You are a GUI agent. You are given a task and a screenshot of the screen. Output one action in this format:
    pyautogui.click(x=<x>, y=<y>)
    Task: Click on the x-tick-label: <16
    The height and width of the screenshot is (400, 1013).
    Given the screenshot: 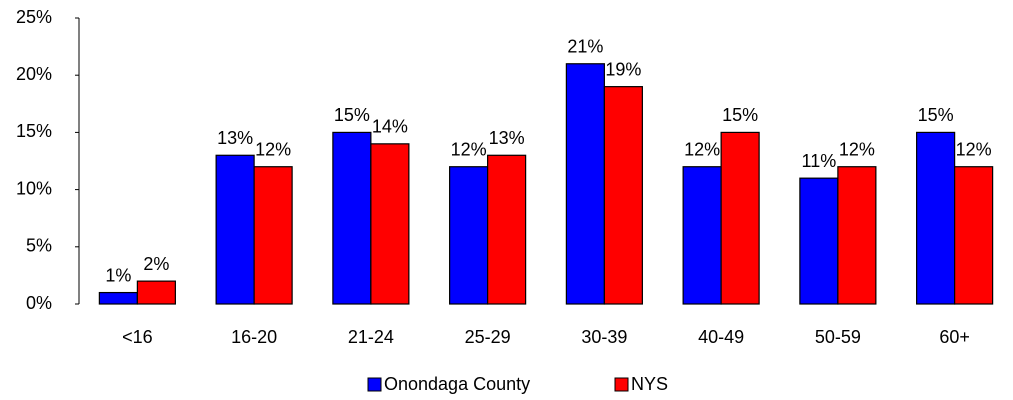 What is the action you would take?
    pyautogui.click(x=137, y=337)
    